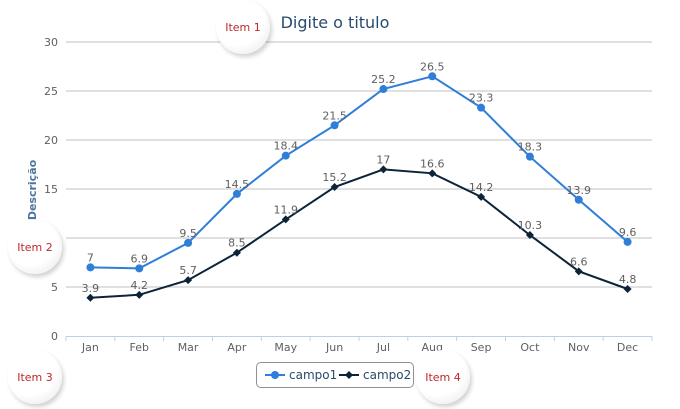 The width and height of the screenshot is (680, 409). Describe the element at coordinates (334, 177) in the screenshot. I see `data-label: 15.2` at that location.